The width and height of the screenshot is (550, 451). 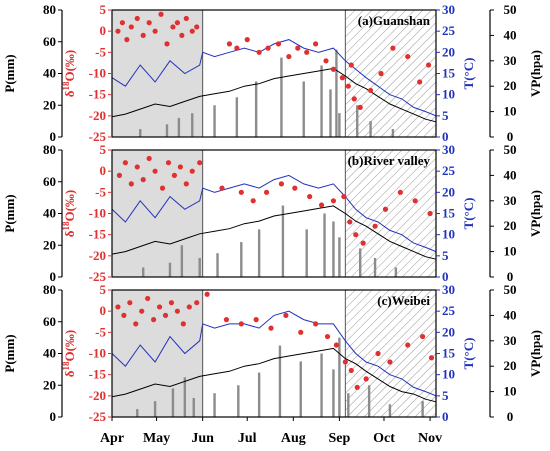 I want to click on temp-tick-label: 10, so click(x=448, y=94).